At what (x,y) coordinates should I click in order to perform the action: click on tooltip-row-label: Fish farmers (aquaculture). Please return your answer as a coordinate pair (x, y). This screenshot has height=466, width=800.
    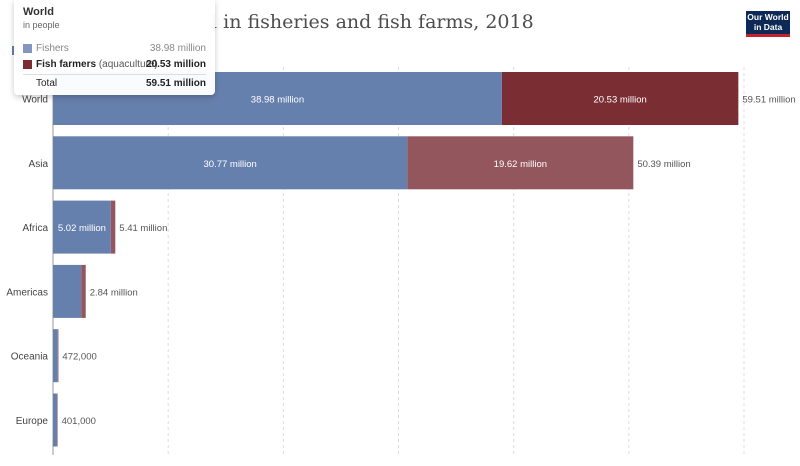
    Looking at the image, I should click on (97, 65).